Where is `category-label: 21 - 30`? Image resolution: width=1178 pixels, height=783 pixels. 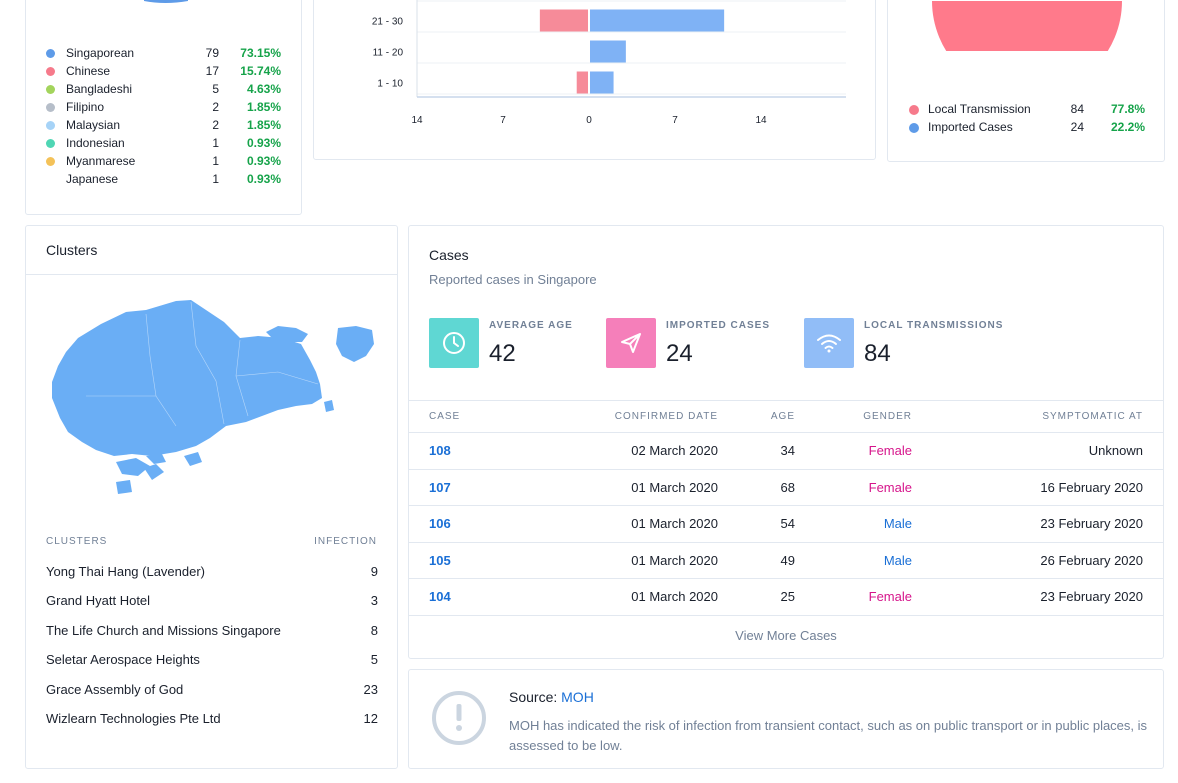 category-label: 21 - 30 is located at coordinates (388, 22).